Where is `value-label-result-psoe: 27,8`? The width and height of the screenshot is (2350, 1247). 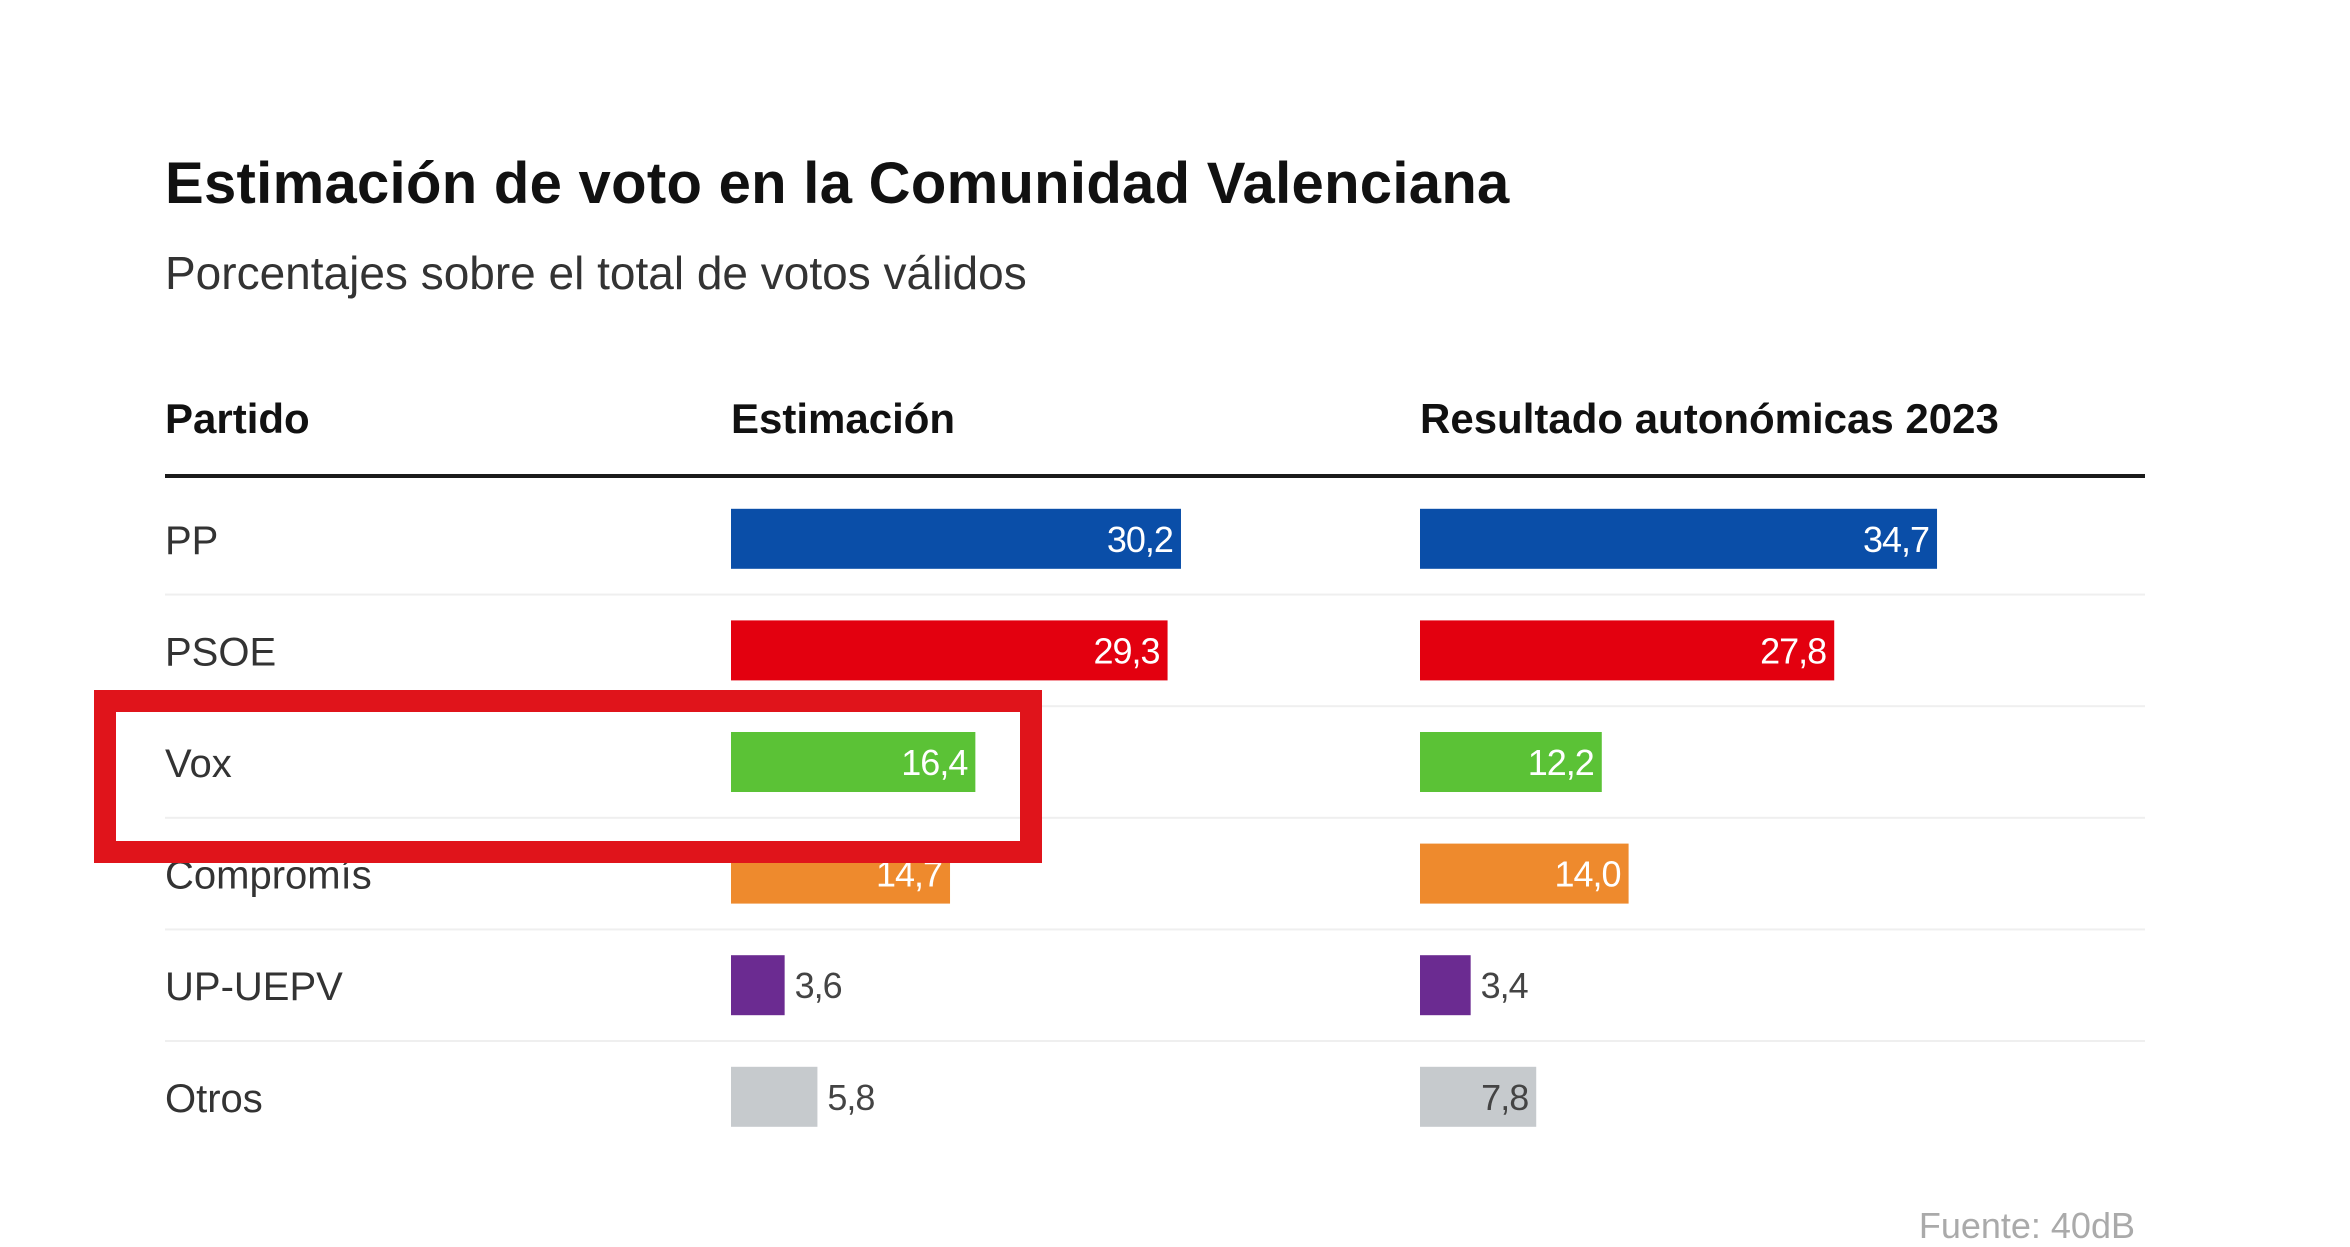 value-label-result-psoe: 27,8 is located at coordinates (1793, 650).